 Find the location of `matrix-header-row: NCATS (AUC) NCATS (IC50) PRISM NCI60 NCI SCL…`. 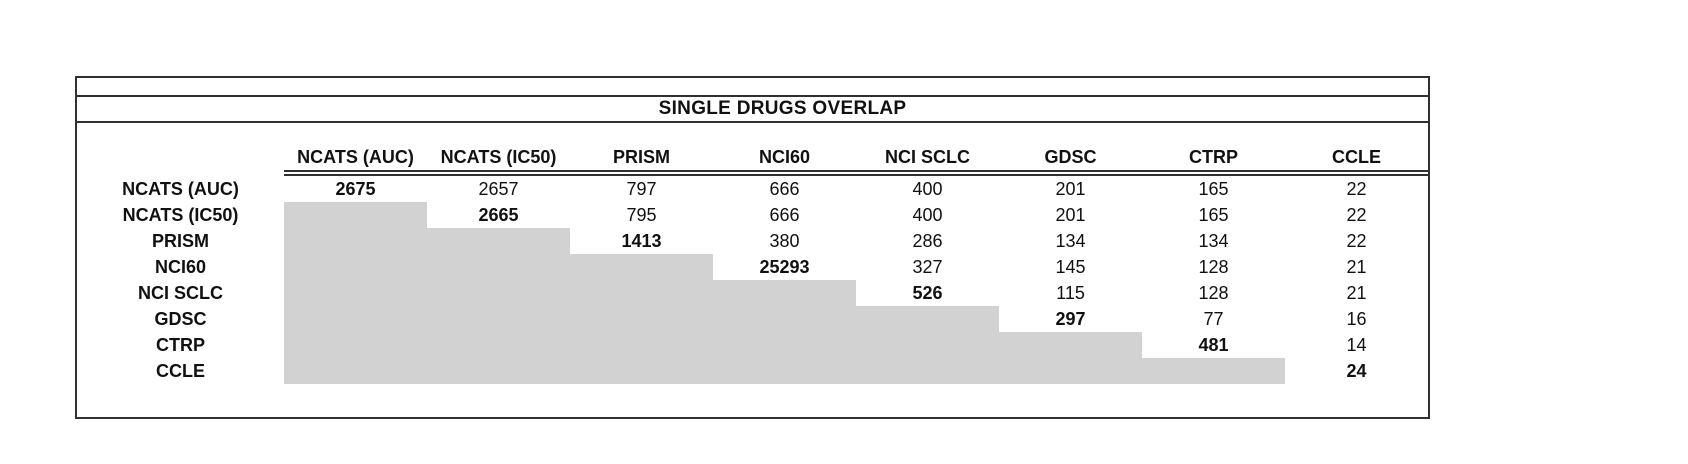

matrix-header-row: NCATS (AUC) NCATS (IC50) PRISM NCI60 NCI SCL… is located at coordinates (752, 160).